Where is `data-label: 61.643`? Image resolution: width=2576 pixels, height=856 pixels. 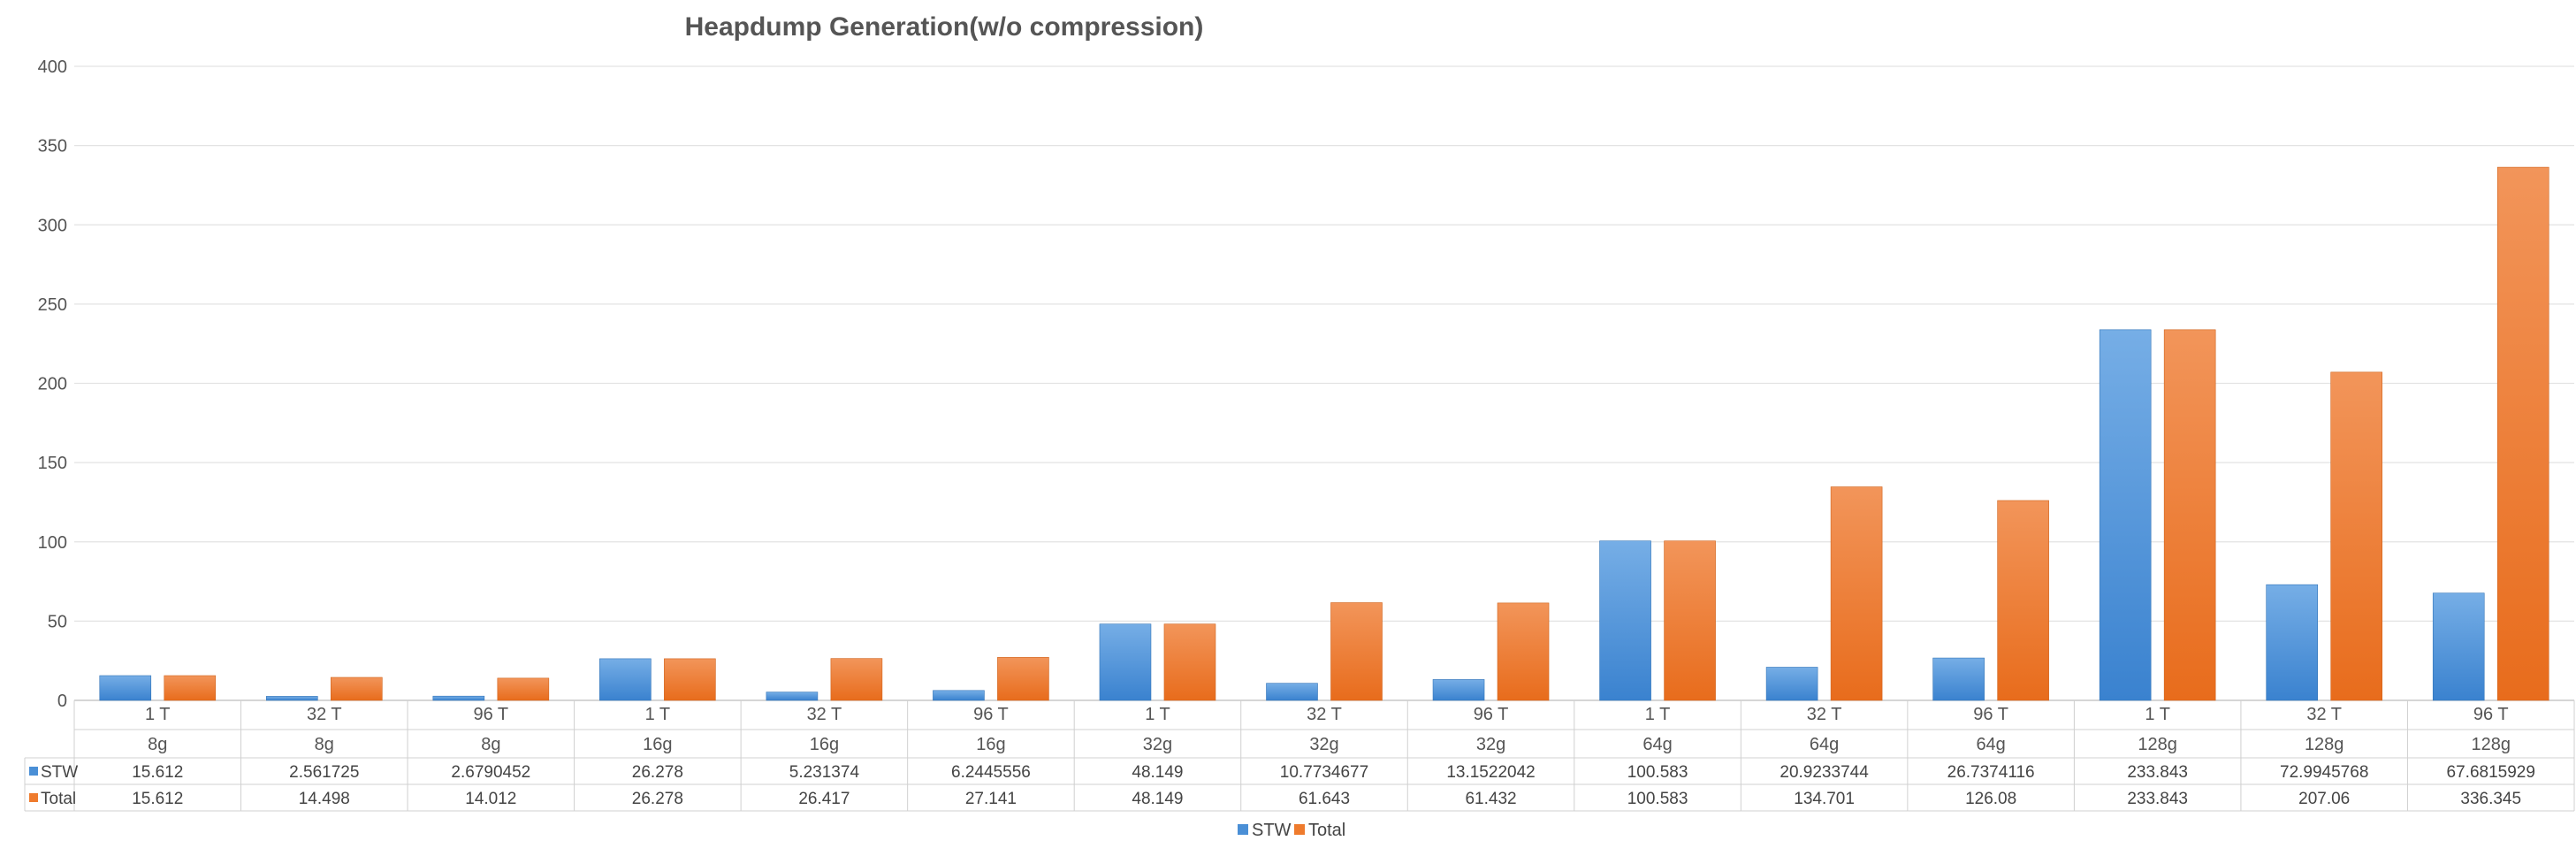 data-label: 61.643 is located at coordinates (1324, 799).